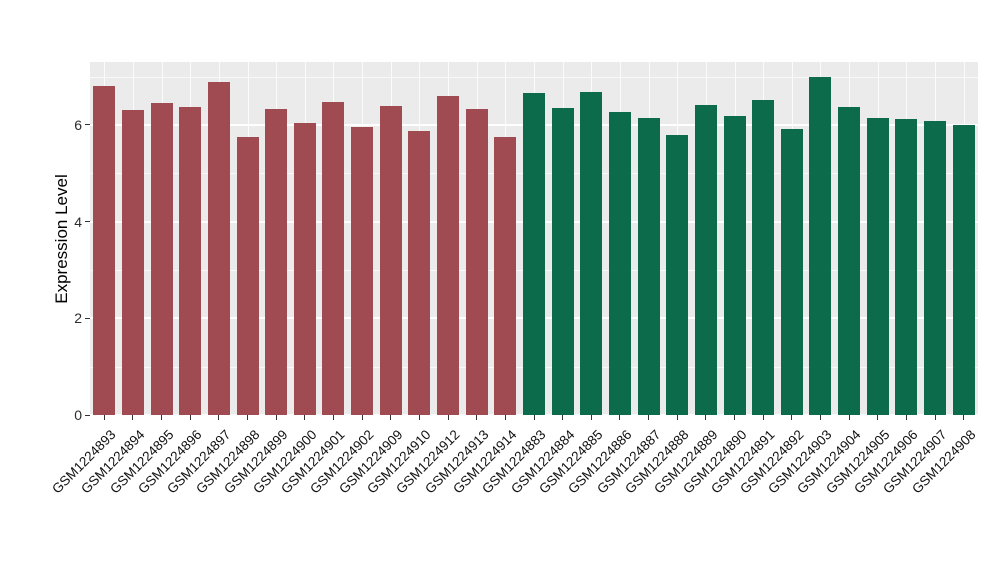 This screenshot has width=1000, height=580. What do you see at coordinates (78, 318) in the screenshot?
I see `y-tick-label: 2` at bounding box center [78, 318].